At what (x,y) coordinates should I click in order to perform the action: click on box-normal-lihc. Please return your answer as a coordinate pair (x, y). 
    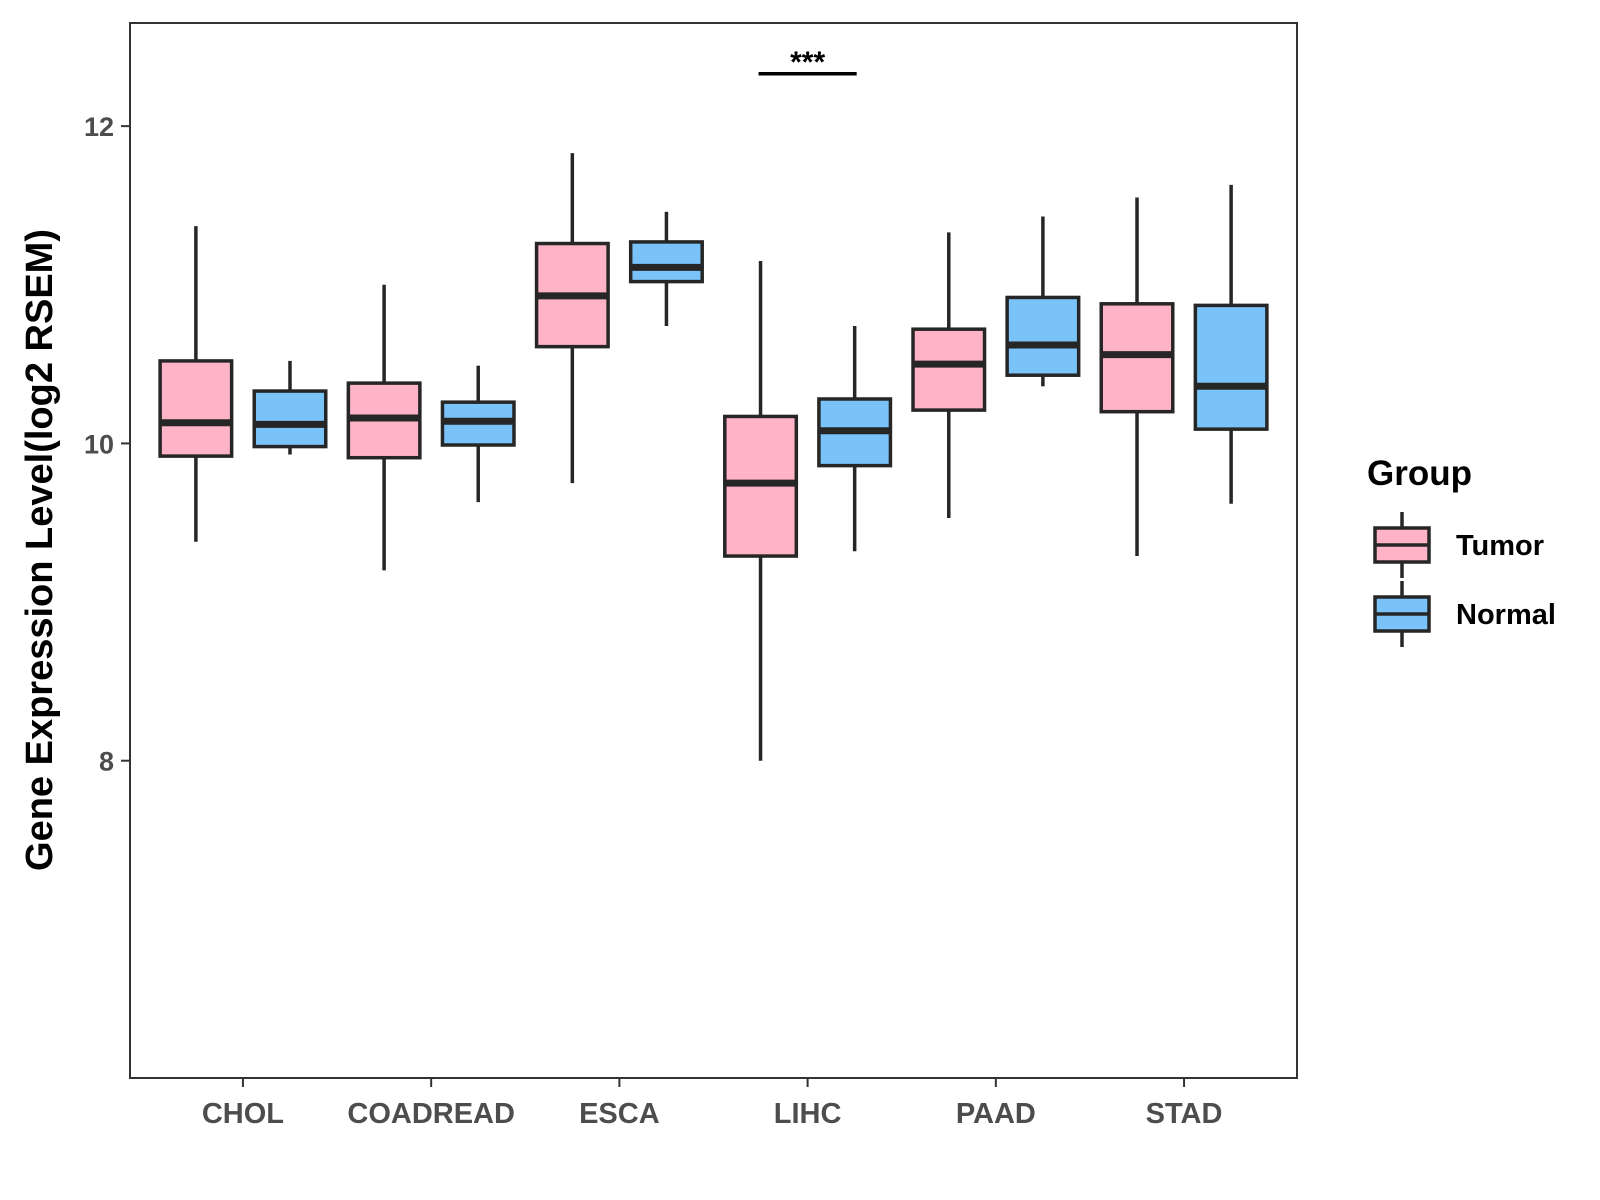
    Looking at the image, I should click on (855, 439).